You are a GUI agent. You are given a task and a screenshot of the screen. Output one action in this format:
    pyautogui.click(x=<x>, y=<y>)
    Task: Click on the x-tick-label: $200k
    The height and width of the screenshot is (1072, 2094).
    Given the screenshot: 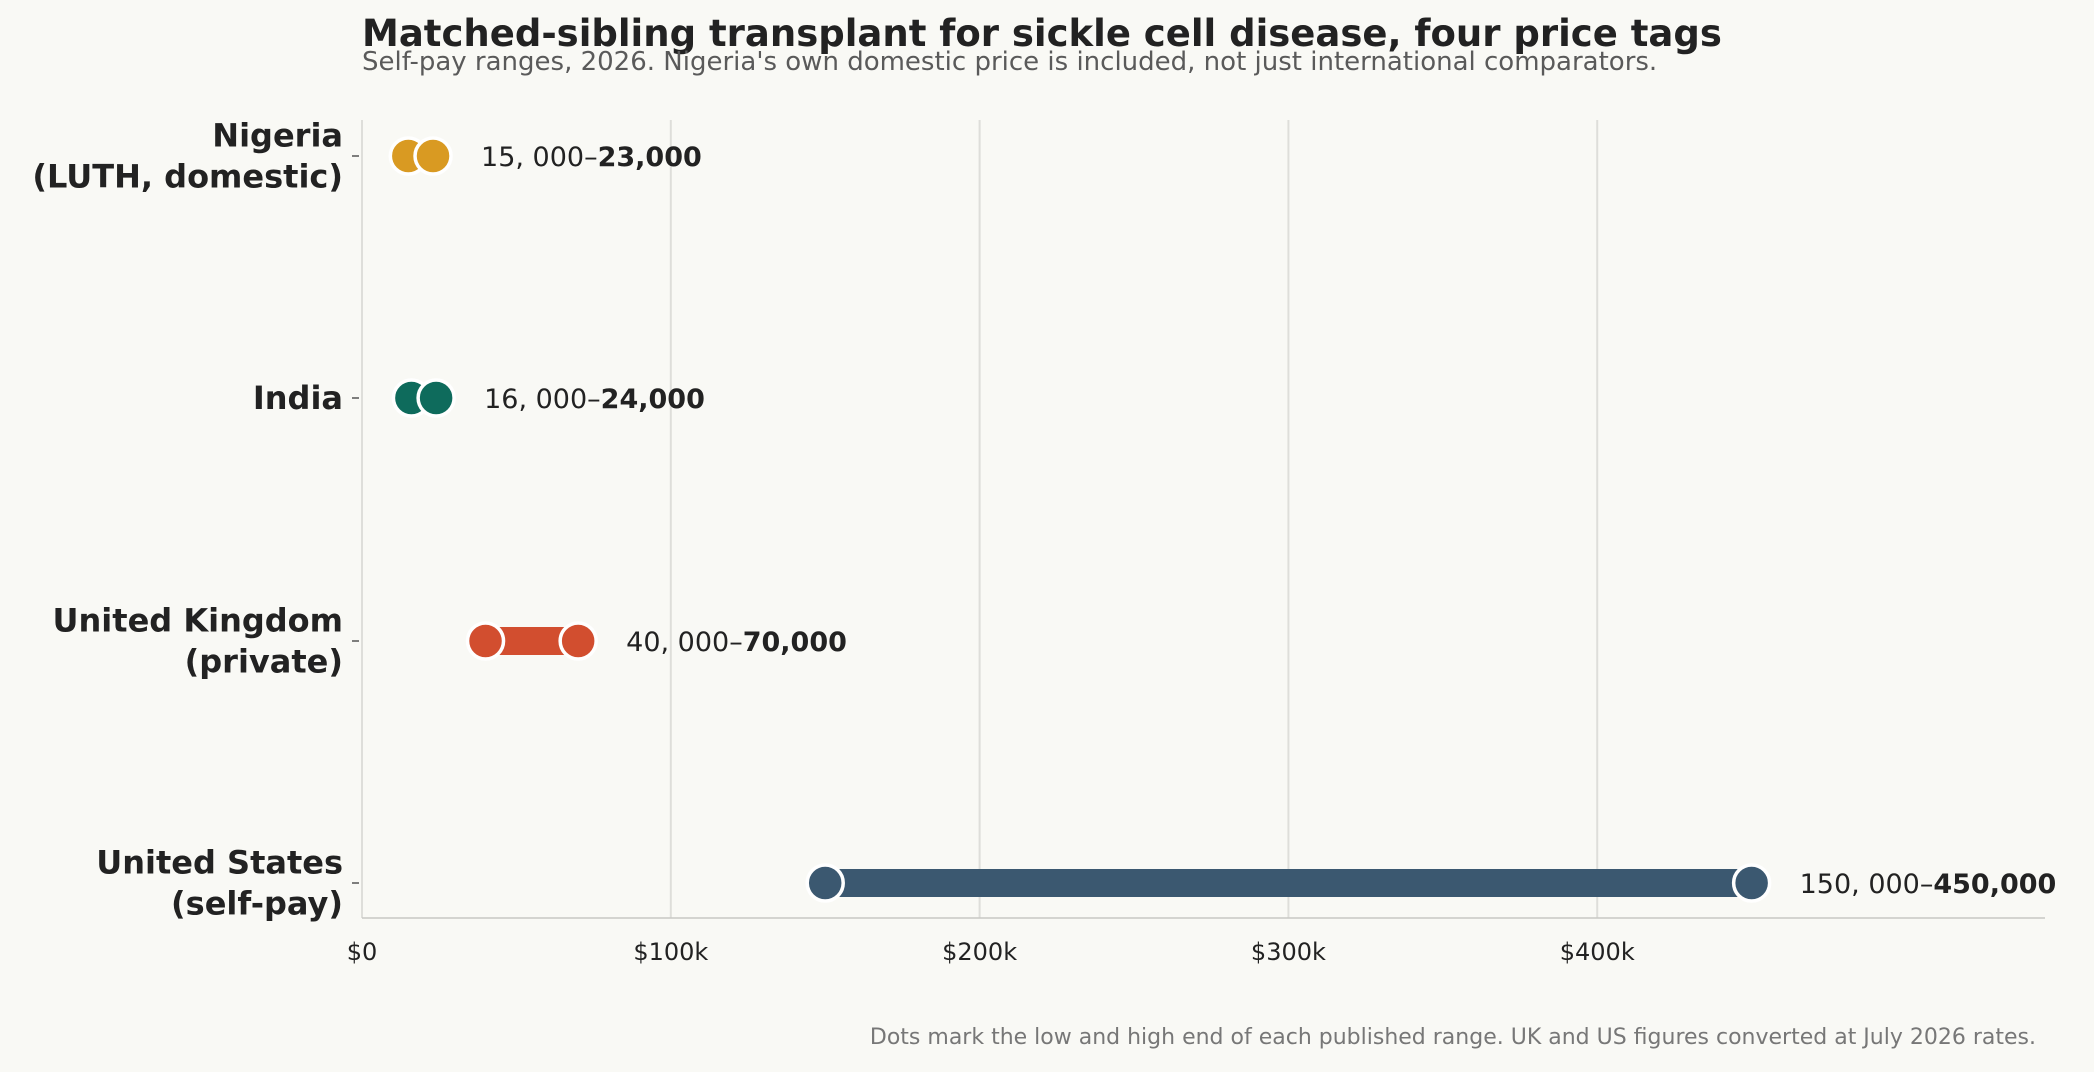 What is the action you would take?
    pyautogui.click(x=979, y=952)
    